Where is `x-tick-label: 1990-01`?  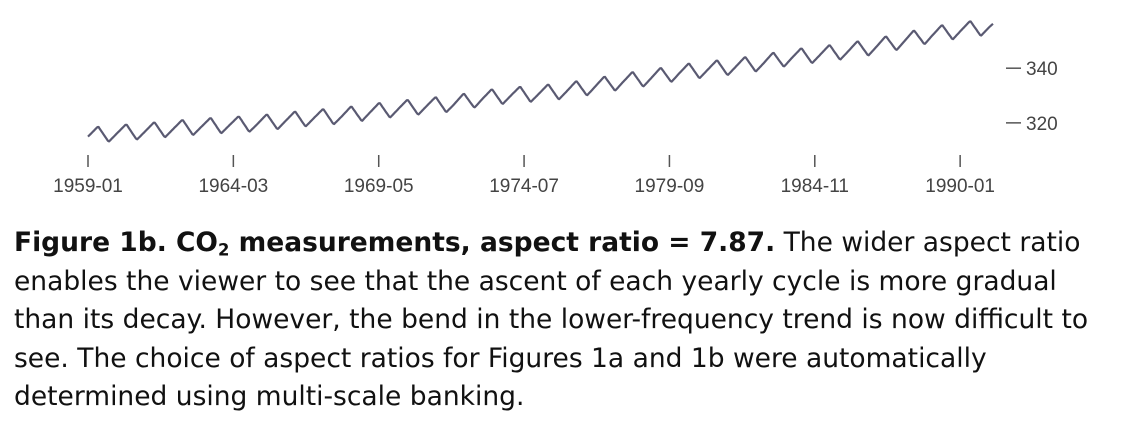
x-tick-label: 1990-01 is located at coordinates (960, 186).